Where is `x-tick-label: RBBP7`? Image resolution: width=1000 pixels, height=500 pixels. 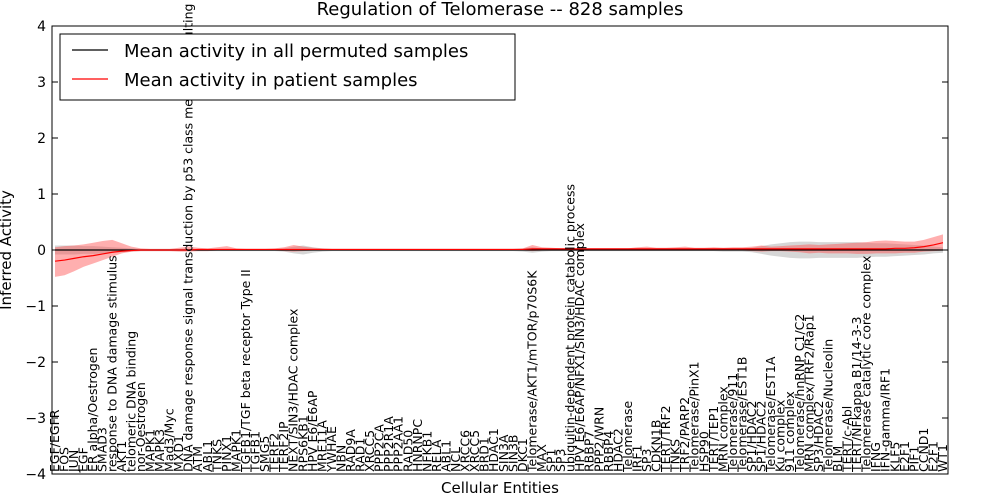
x-tick-label: RBBP7 is located at coordinates (589, 451).